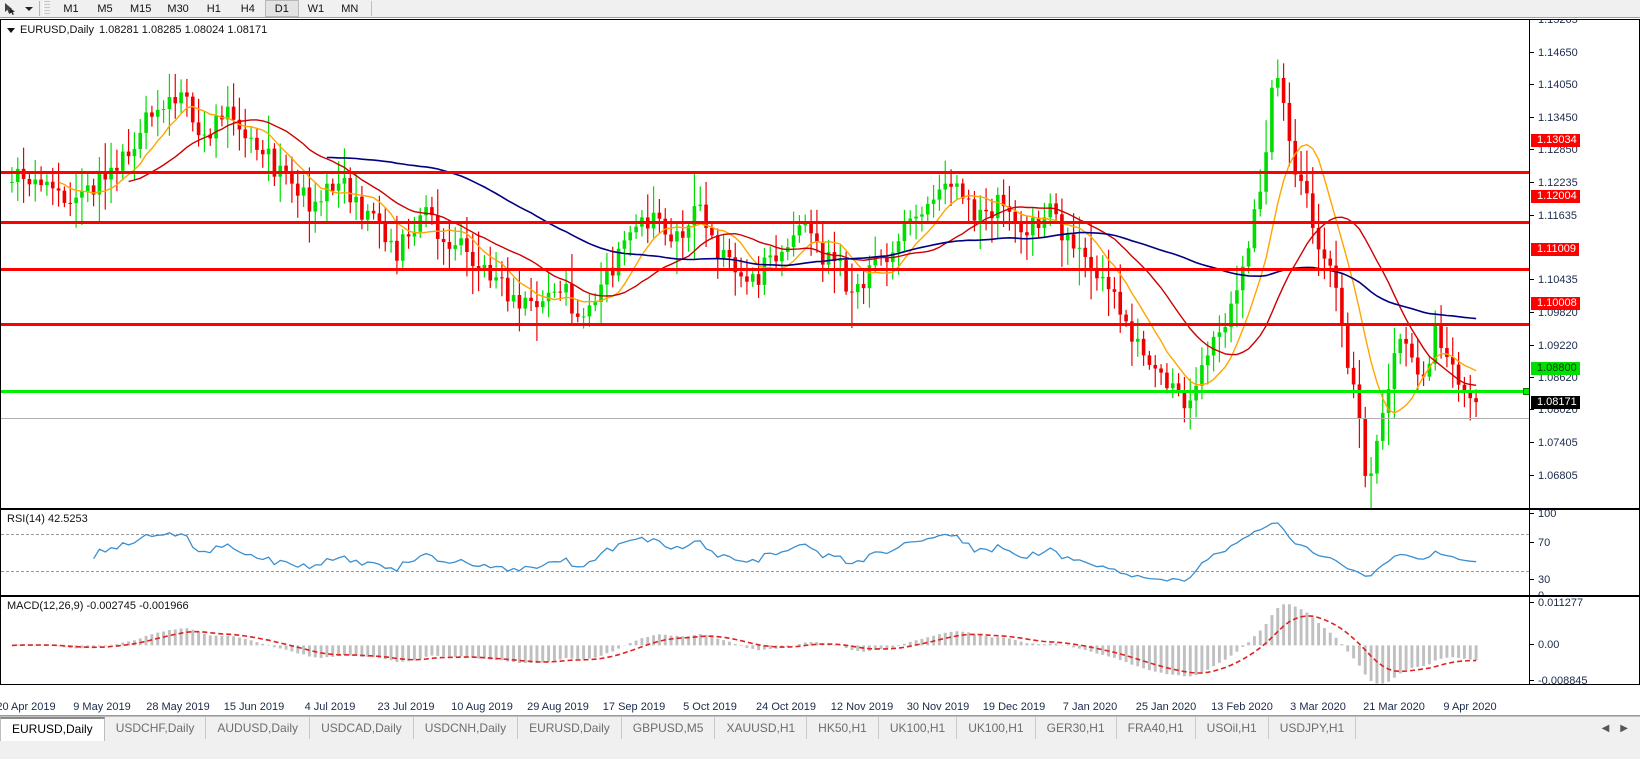 This screenshot has height=759, width=1640. What do you see at coordinates (11, 30) in the screenshot?
I see `chart-menu-caret-icon` at bounding box center [11, 30].